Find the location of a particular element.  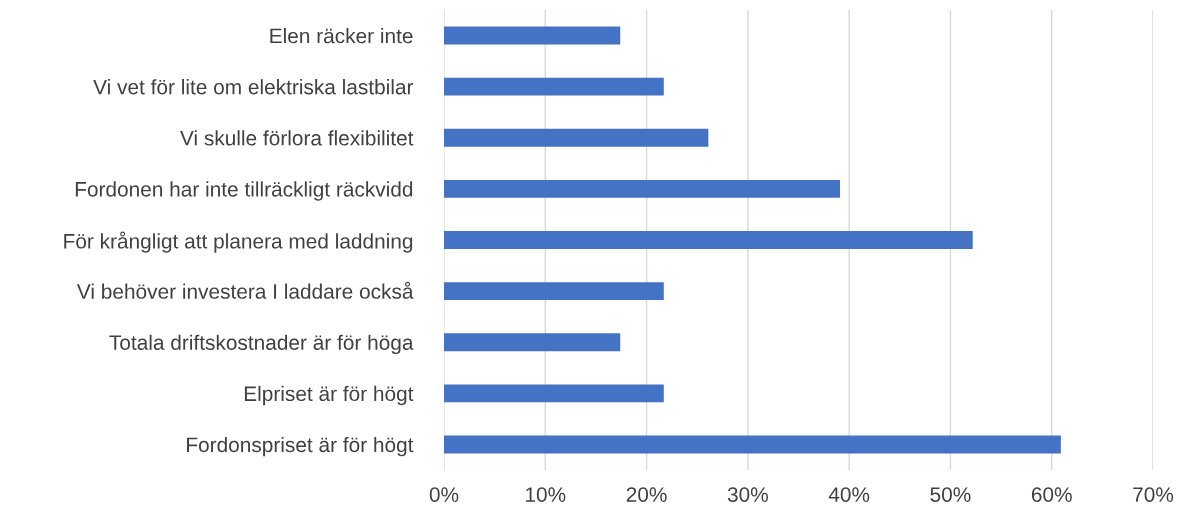

y-tick-label: Vi behöver investera I laddare också is located at coordinates (245, 290).